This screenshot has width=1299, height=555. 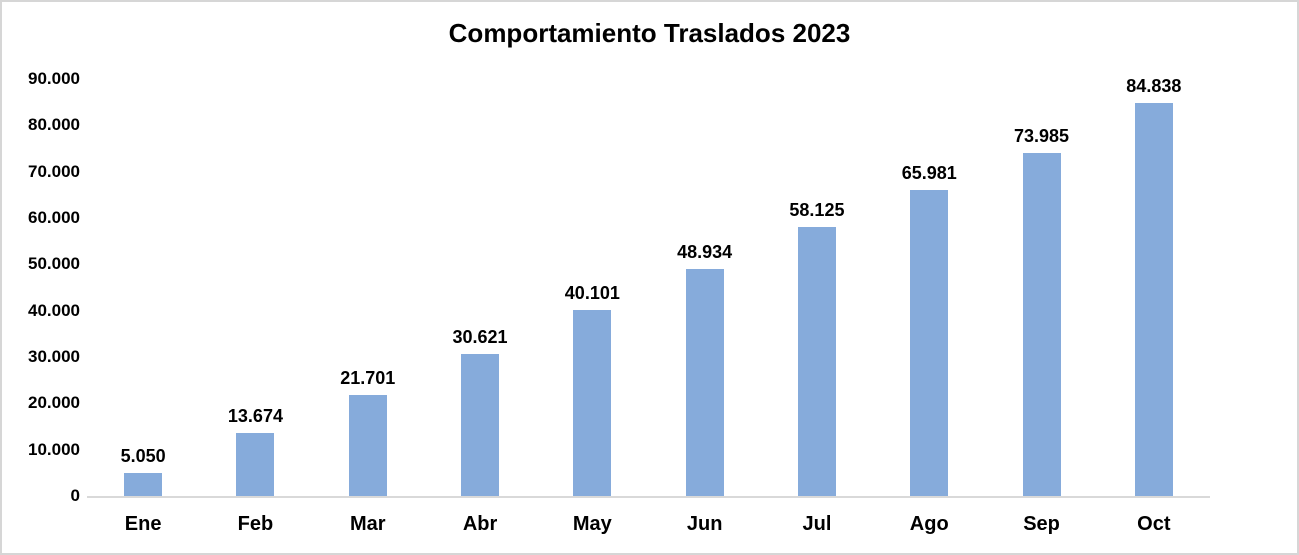 What do you see at coordinates (929, 524) in the screenshot?
I see `x-tick-label-ago: Ago` at bounding box center [929, 524].